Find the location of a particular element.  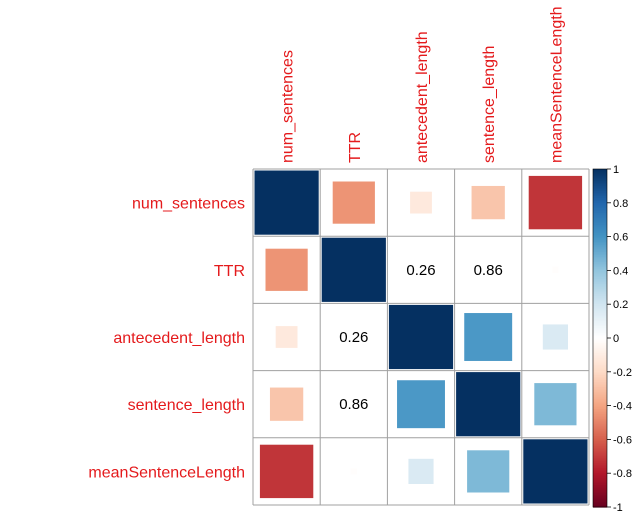

column-label: num_sentences is located at coordinates (288, 106).